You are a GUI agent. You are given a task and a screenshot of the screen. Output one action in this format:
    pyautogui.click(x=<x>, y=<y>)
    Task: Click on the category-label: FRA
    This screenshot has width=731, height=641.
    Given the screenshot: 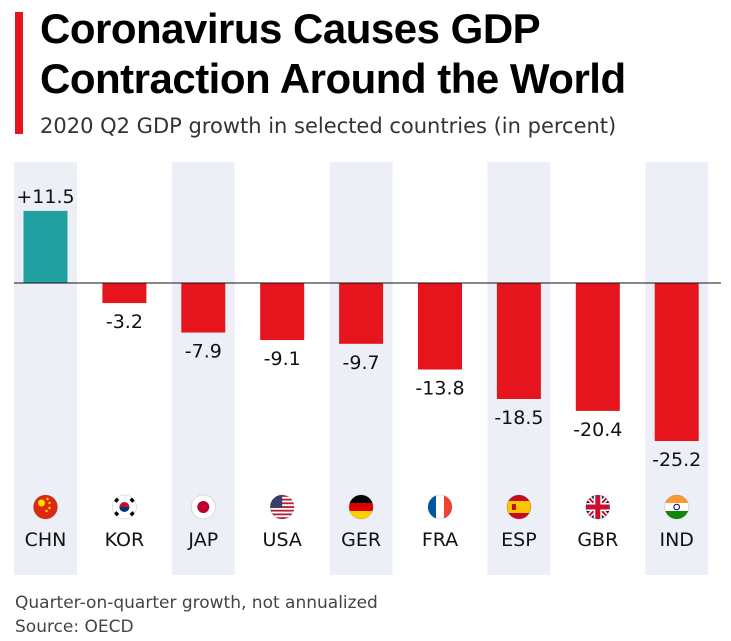 What is the action you would take?
    pyautogui.click(x=440, y=540)
    